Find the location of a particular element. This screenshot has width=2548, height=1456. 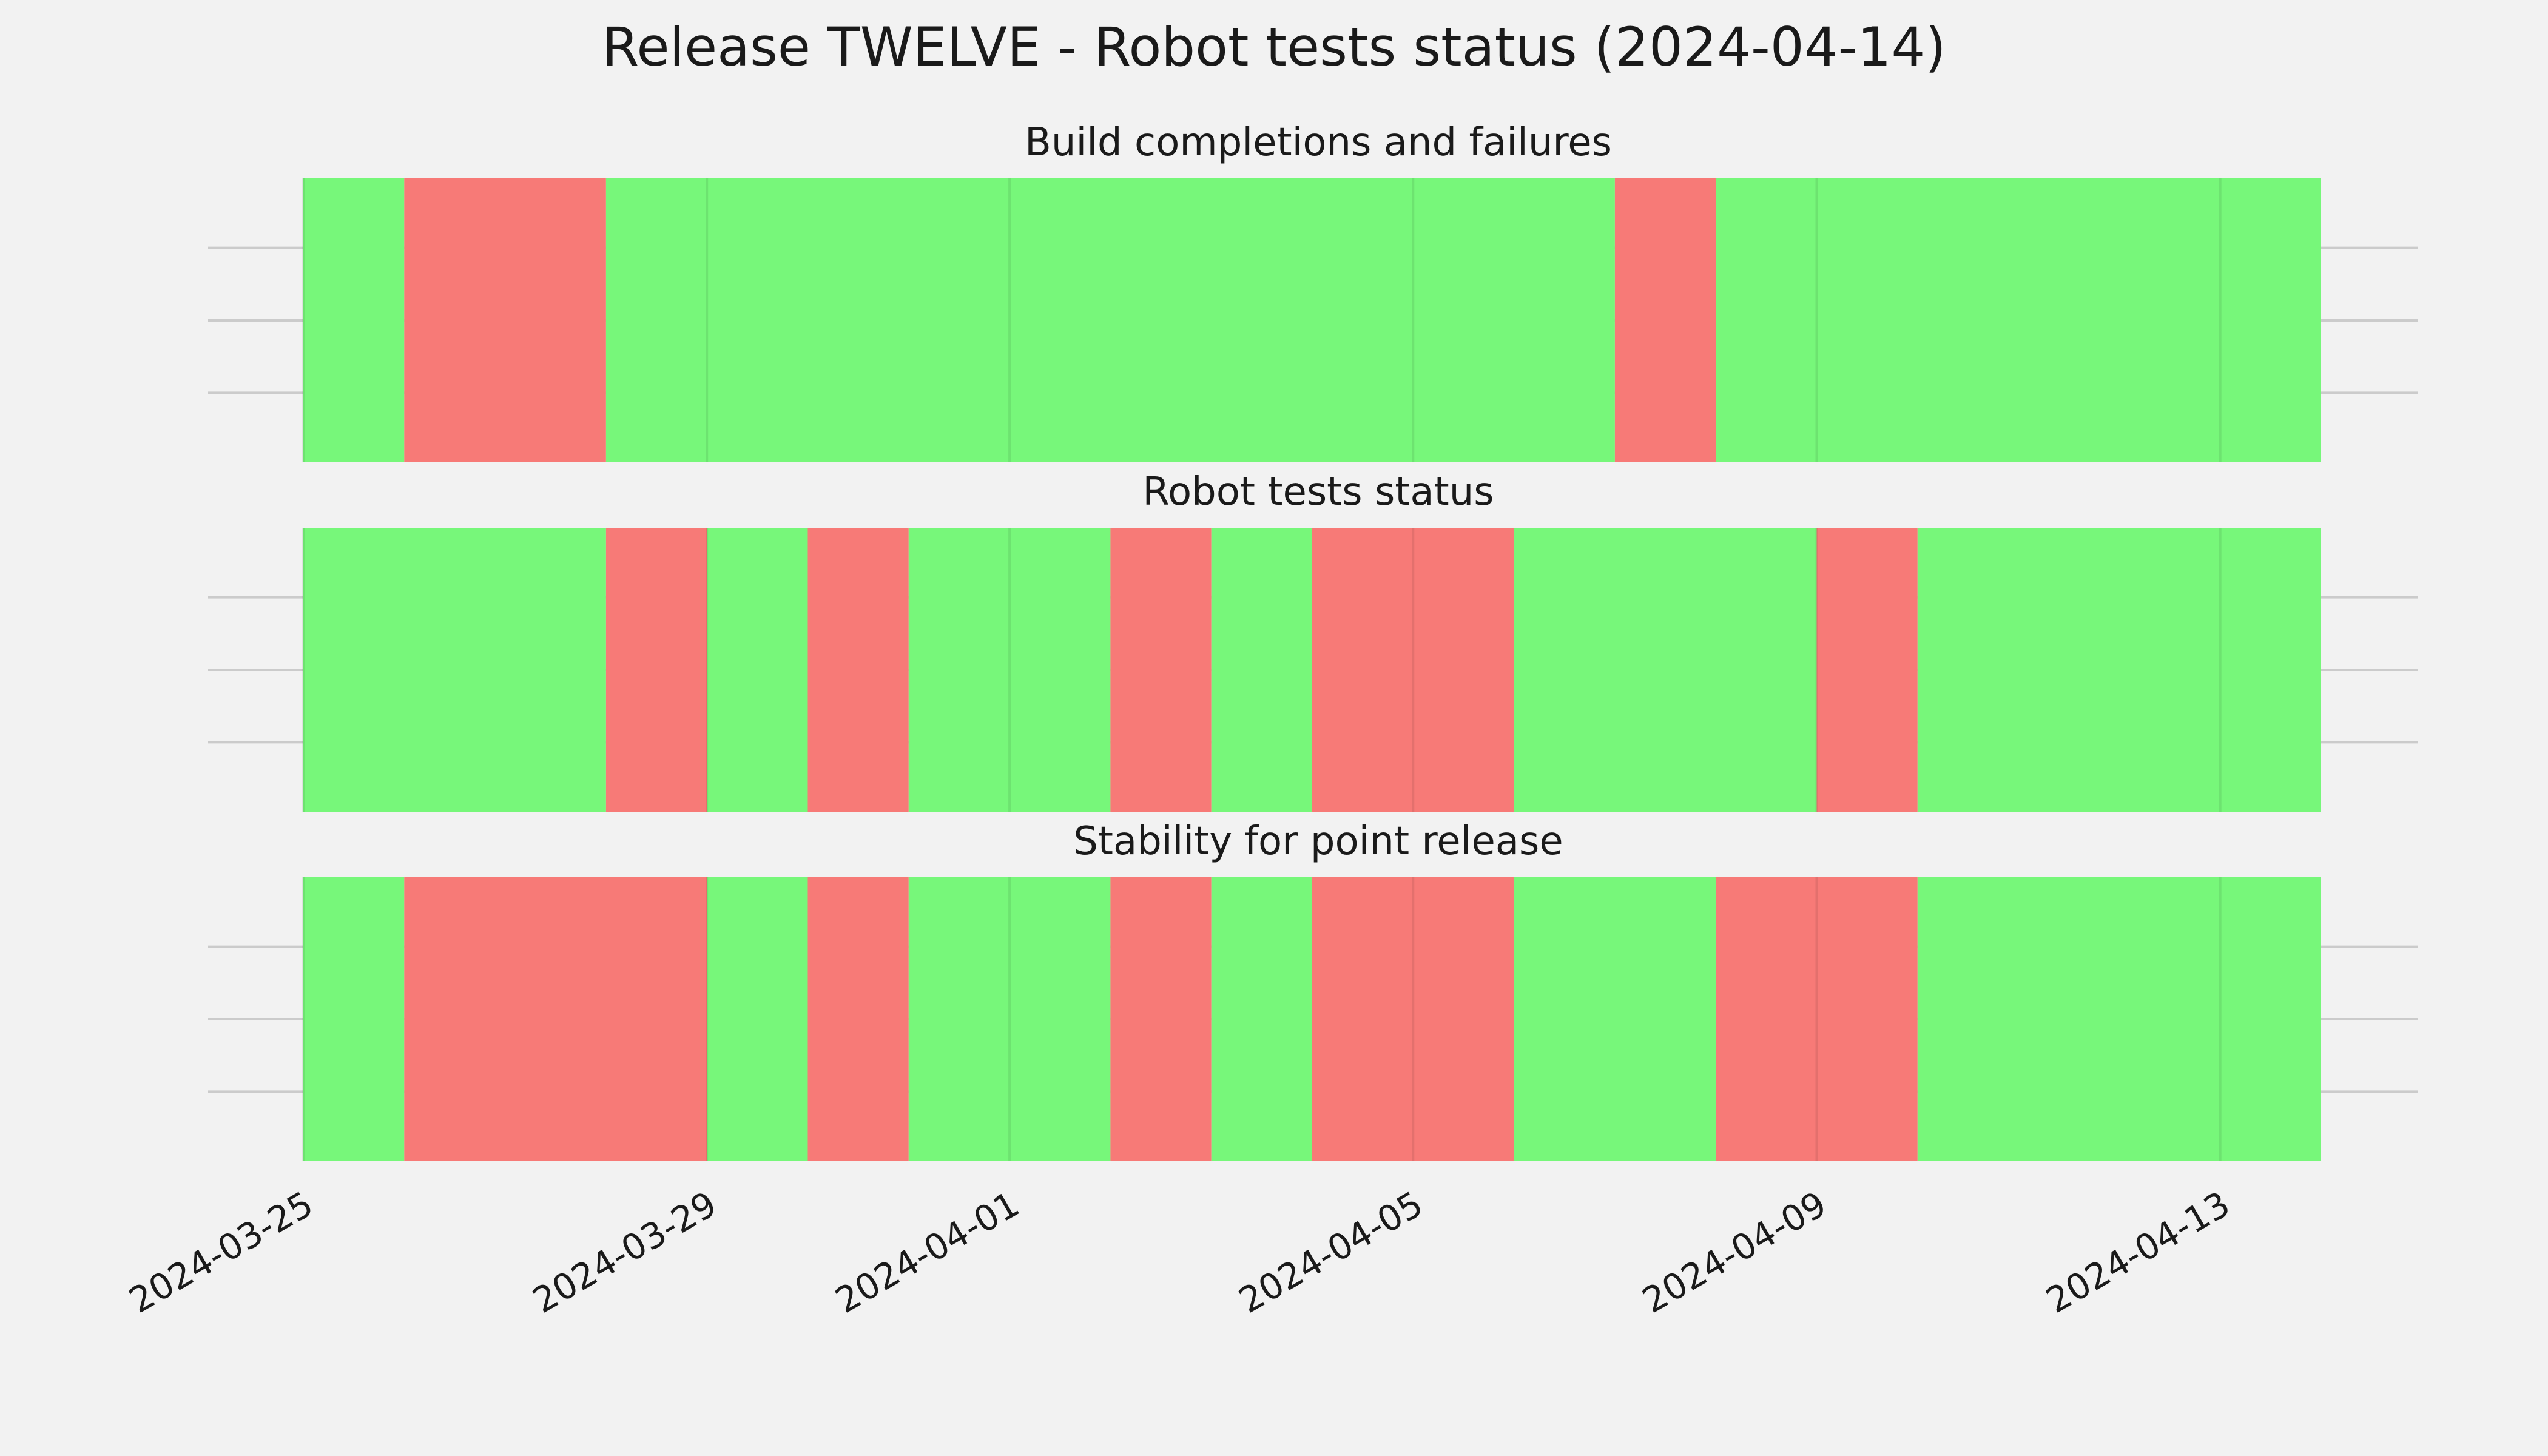

panel-title: Robot tests status is located at coordinates (1318, 492).